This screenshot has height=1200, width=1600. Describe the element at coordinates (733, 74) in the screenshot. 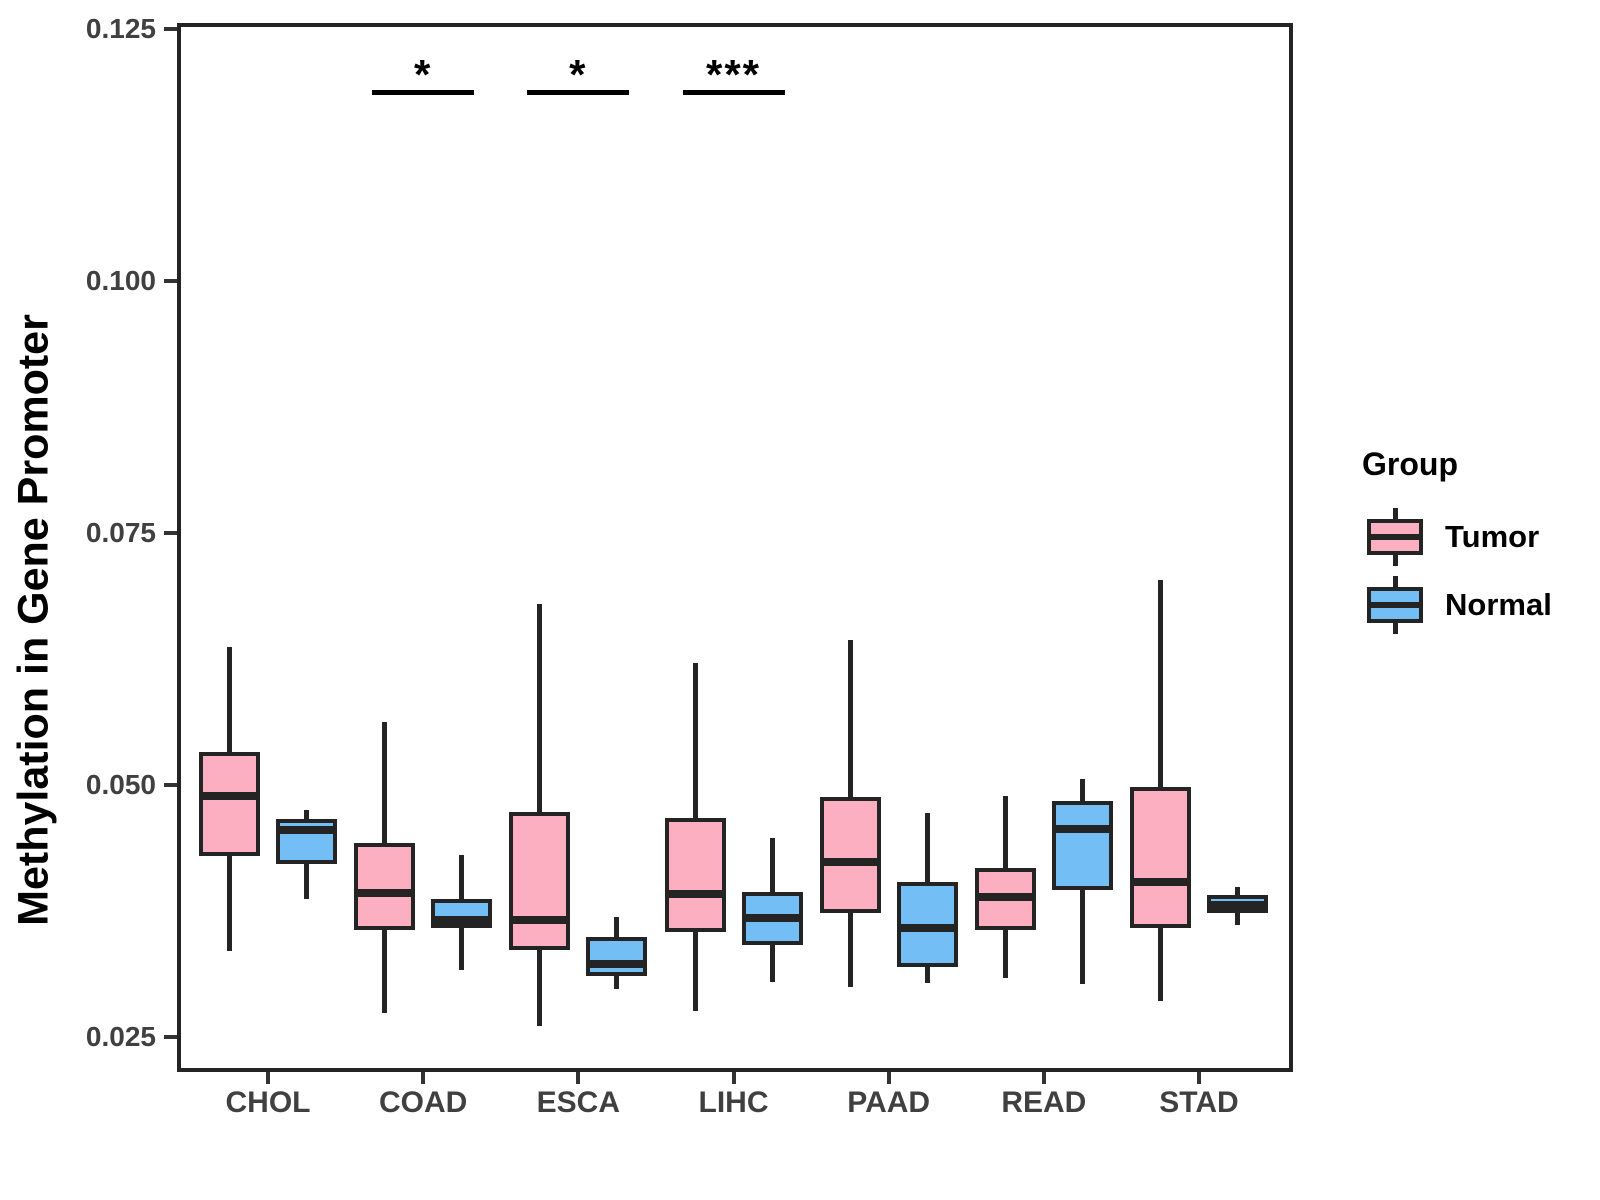

I see `significance-stars: ***` at that location.